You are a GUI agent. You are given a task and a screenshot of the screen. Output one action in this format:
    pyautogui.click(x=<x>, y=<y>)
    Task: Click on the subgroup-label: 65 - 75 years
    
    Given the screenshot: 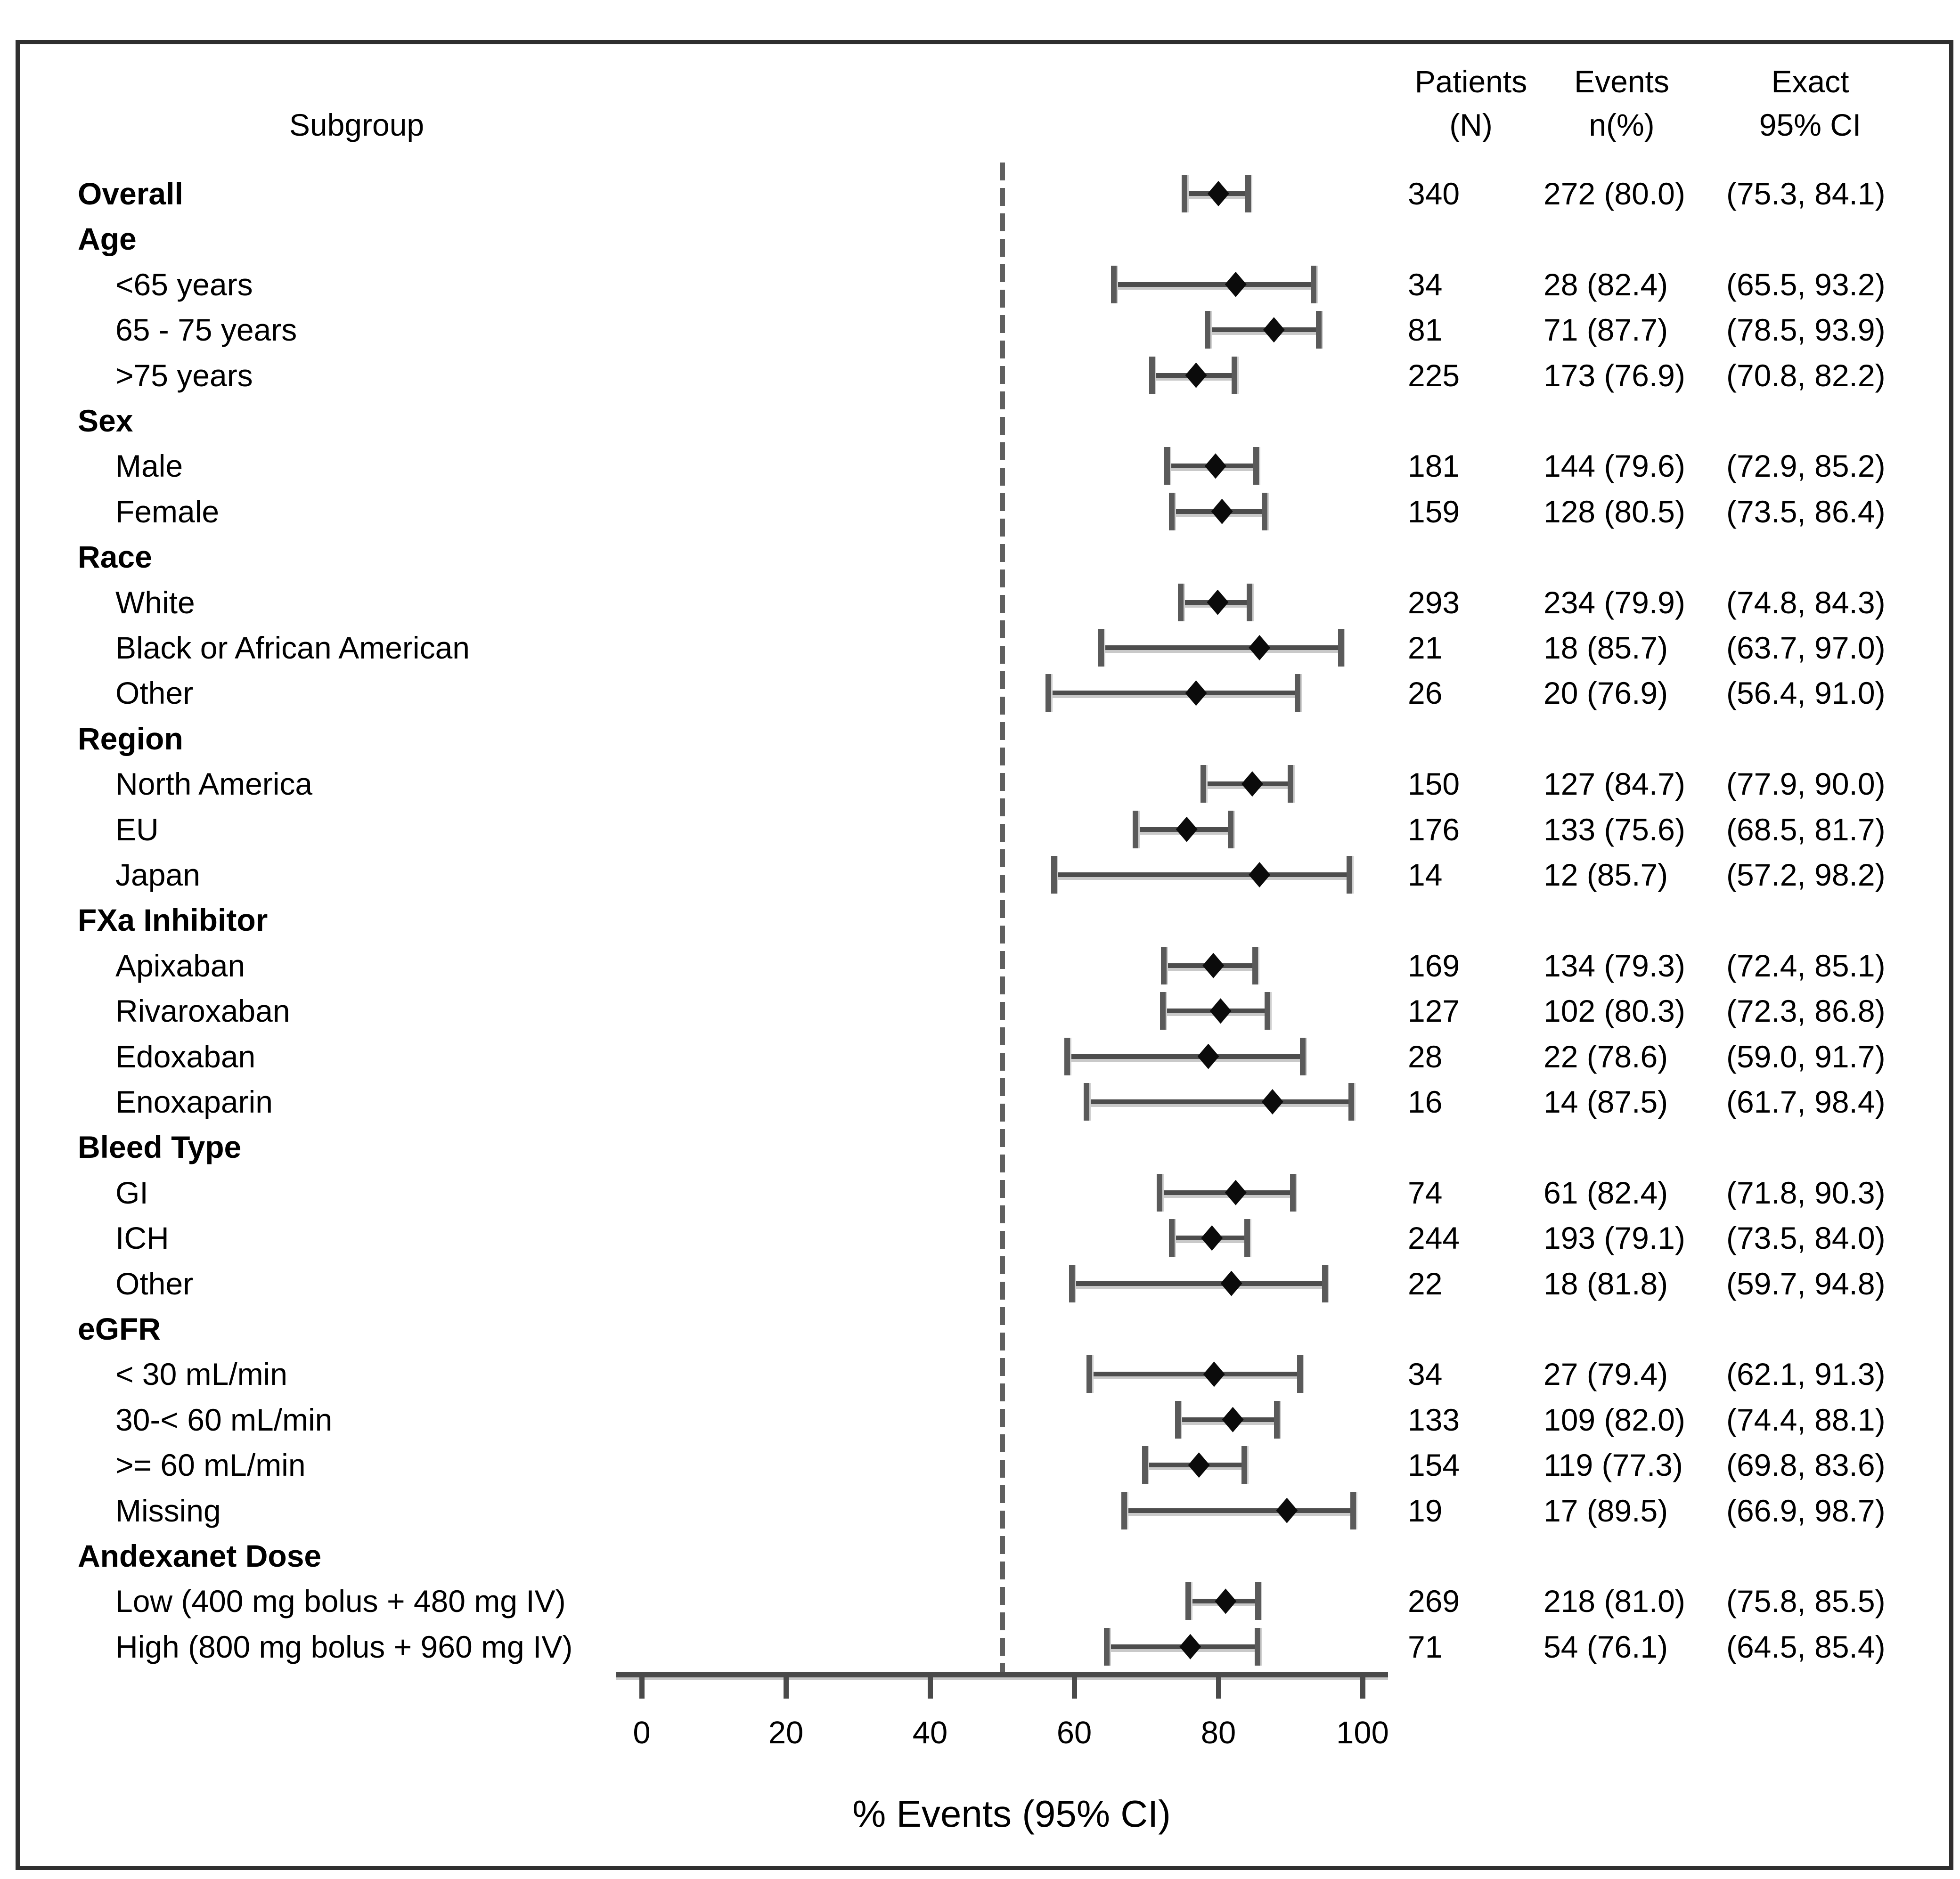 What is the action you would take?
    pyautogui.click(x=206, y=330)
    